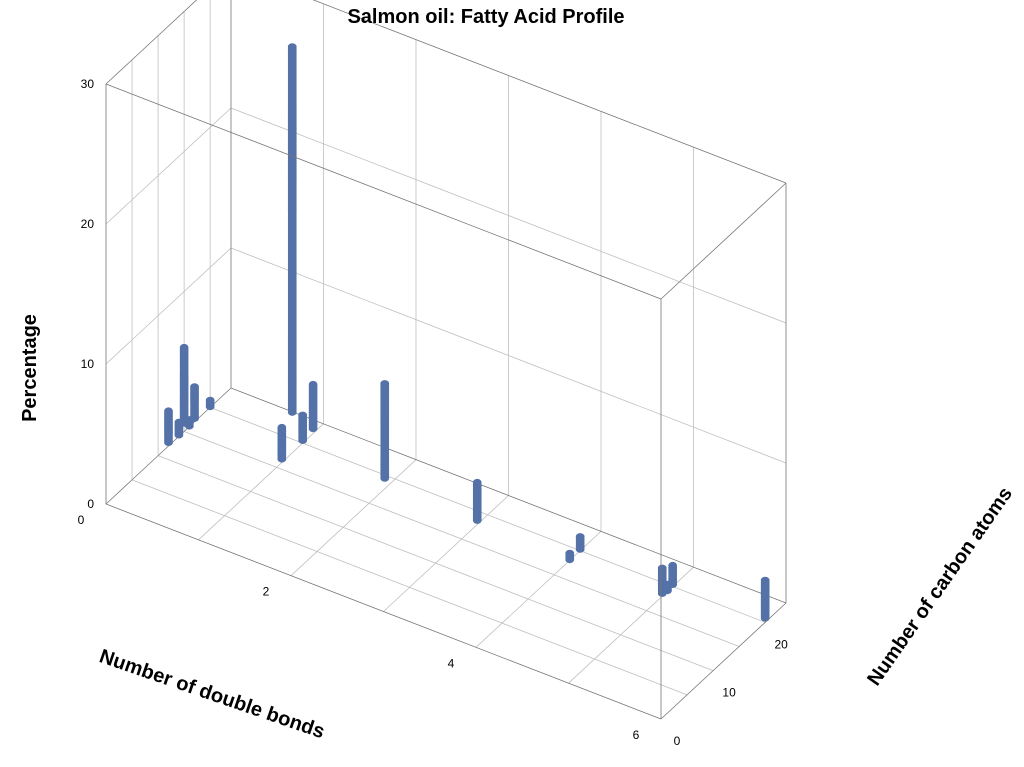 Image resolution: width=1024 pixels, height=767 pixels. What do you see at coordinates (292, 229) in the screenshot?
I see `data-point-db1-c18` at bounding box center [292, 229].